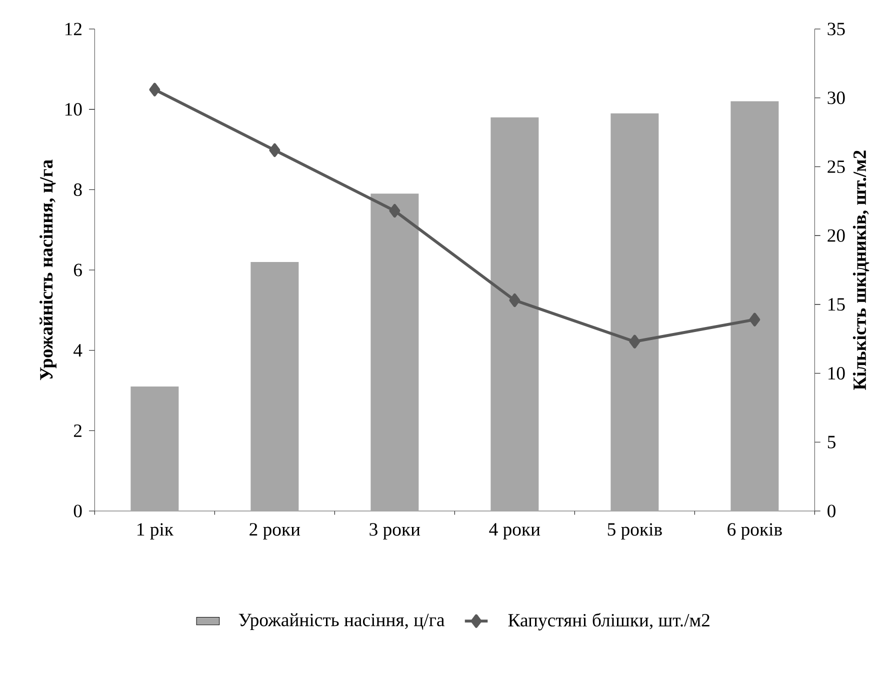 Image resolution: width=884 pixels, height=689 pixels. I want to click on y-tick-label: 12, so click(73, 29).